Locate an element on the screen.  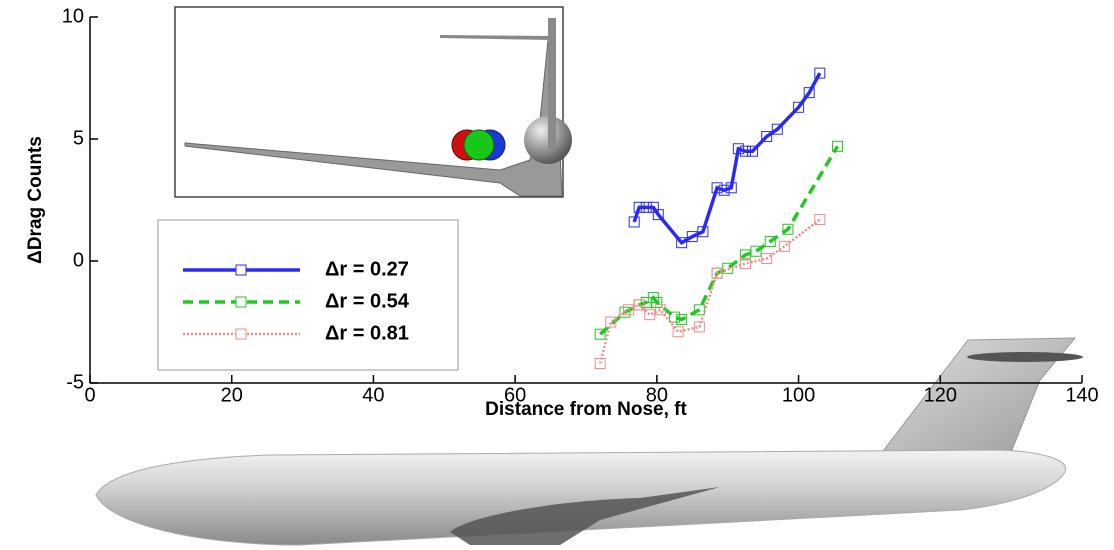
x-tick-label: 20 is located at coordinates (232, 395).